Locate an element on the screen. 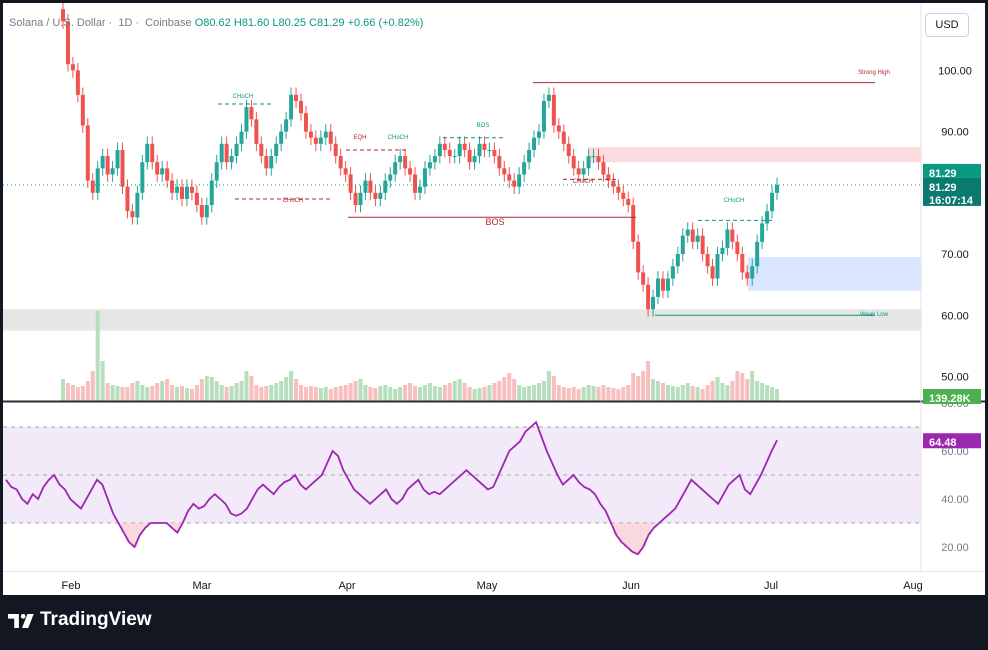  currency-button: USD is located at coordinates (947, 25).